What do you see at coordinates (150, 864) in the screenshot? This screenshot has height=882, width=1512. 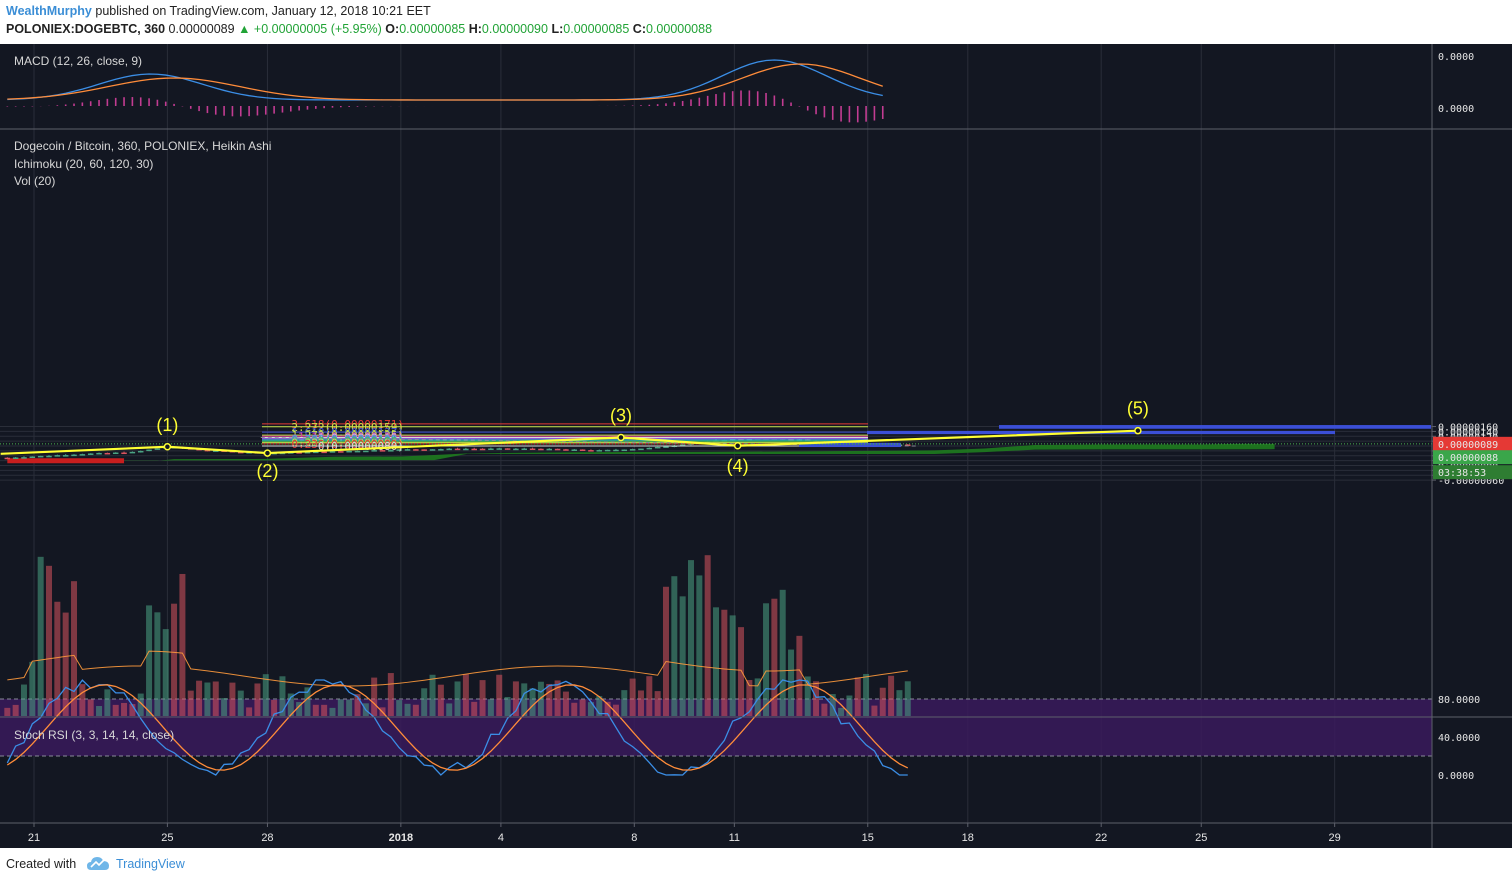 I see `tradingview-link: TradingView` at bounding box center [150, 864].